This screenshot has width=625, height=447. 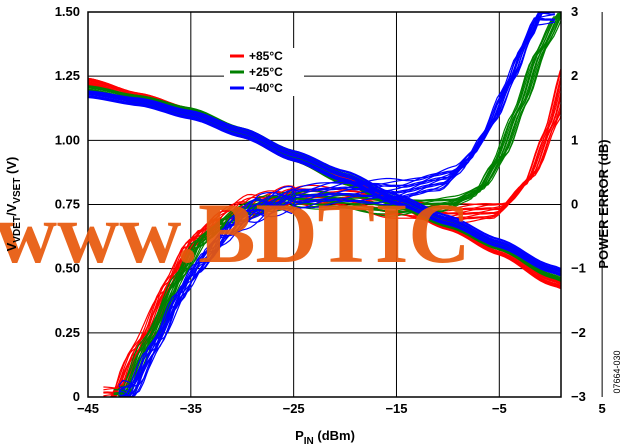 What do you see at coordinates (88, 408) in the screenshot?
I see `x-tick-label: −45` at bounding box center [88, 408].